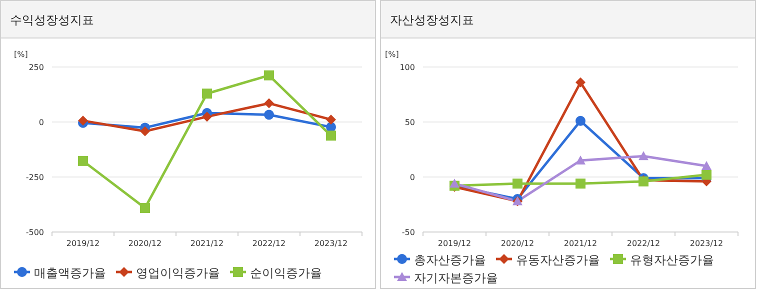  Describe the element at coordinates (408, 232) in the screenshot. I see `y-tick-label: -50` at that location.